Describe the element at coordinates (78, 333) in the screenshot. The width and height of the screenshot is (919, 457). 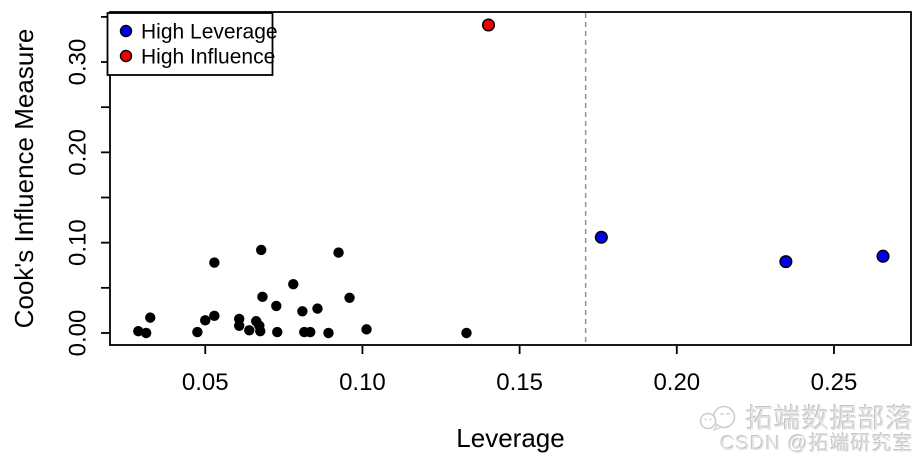
I see `y-tick-label: 0.00` at that location.